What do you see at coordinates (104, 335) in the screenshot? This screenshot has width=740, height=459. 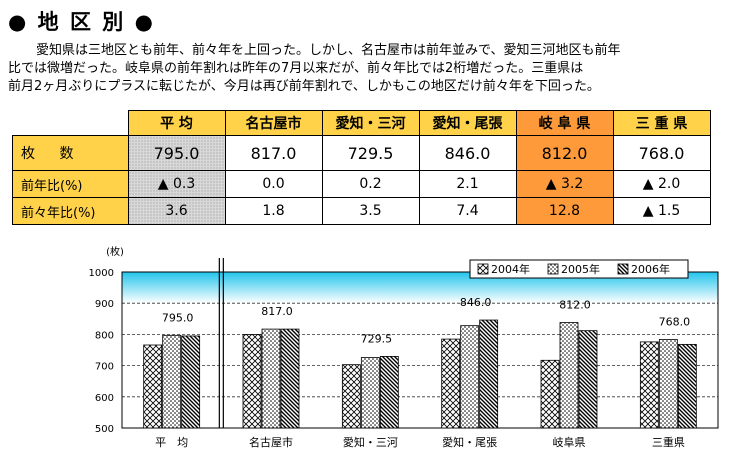 I see `y-tick-label: 800` at bounding box center [104, 335].